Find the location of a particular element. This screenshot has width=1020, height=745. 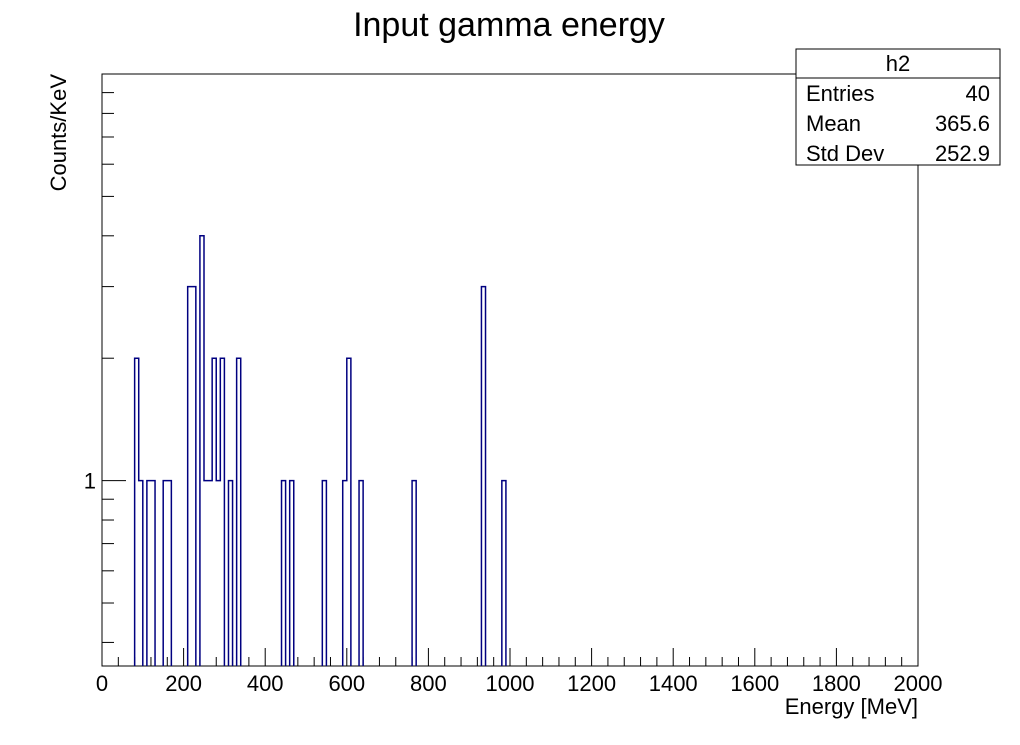

x-tick-label: 1600 is located at coordinates (754, 683).